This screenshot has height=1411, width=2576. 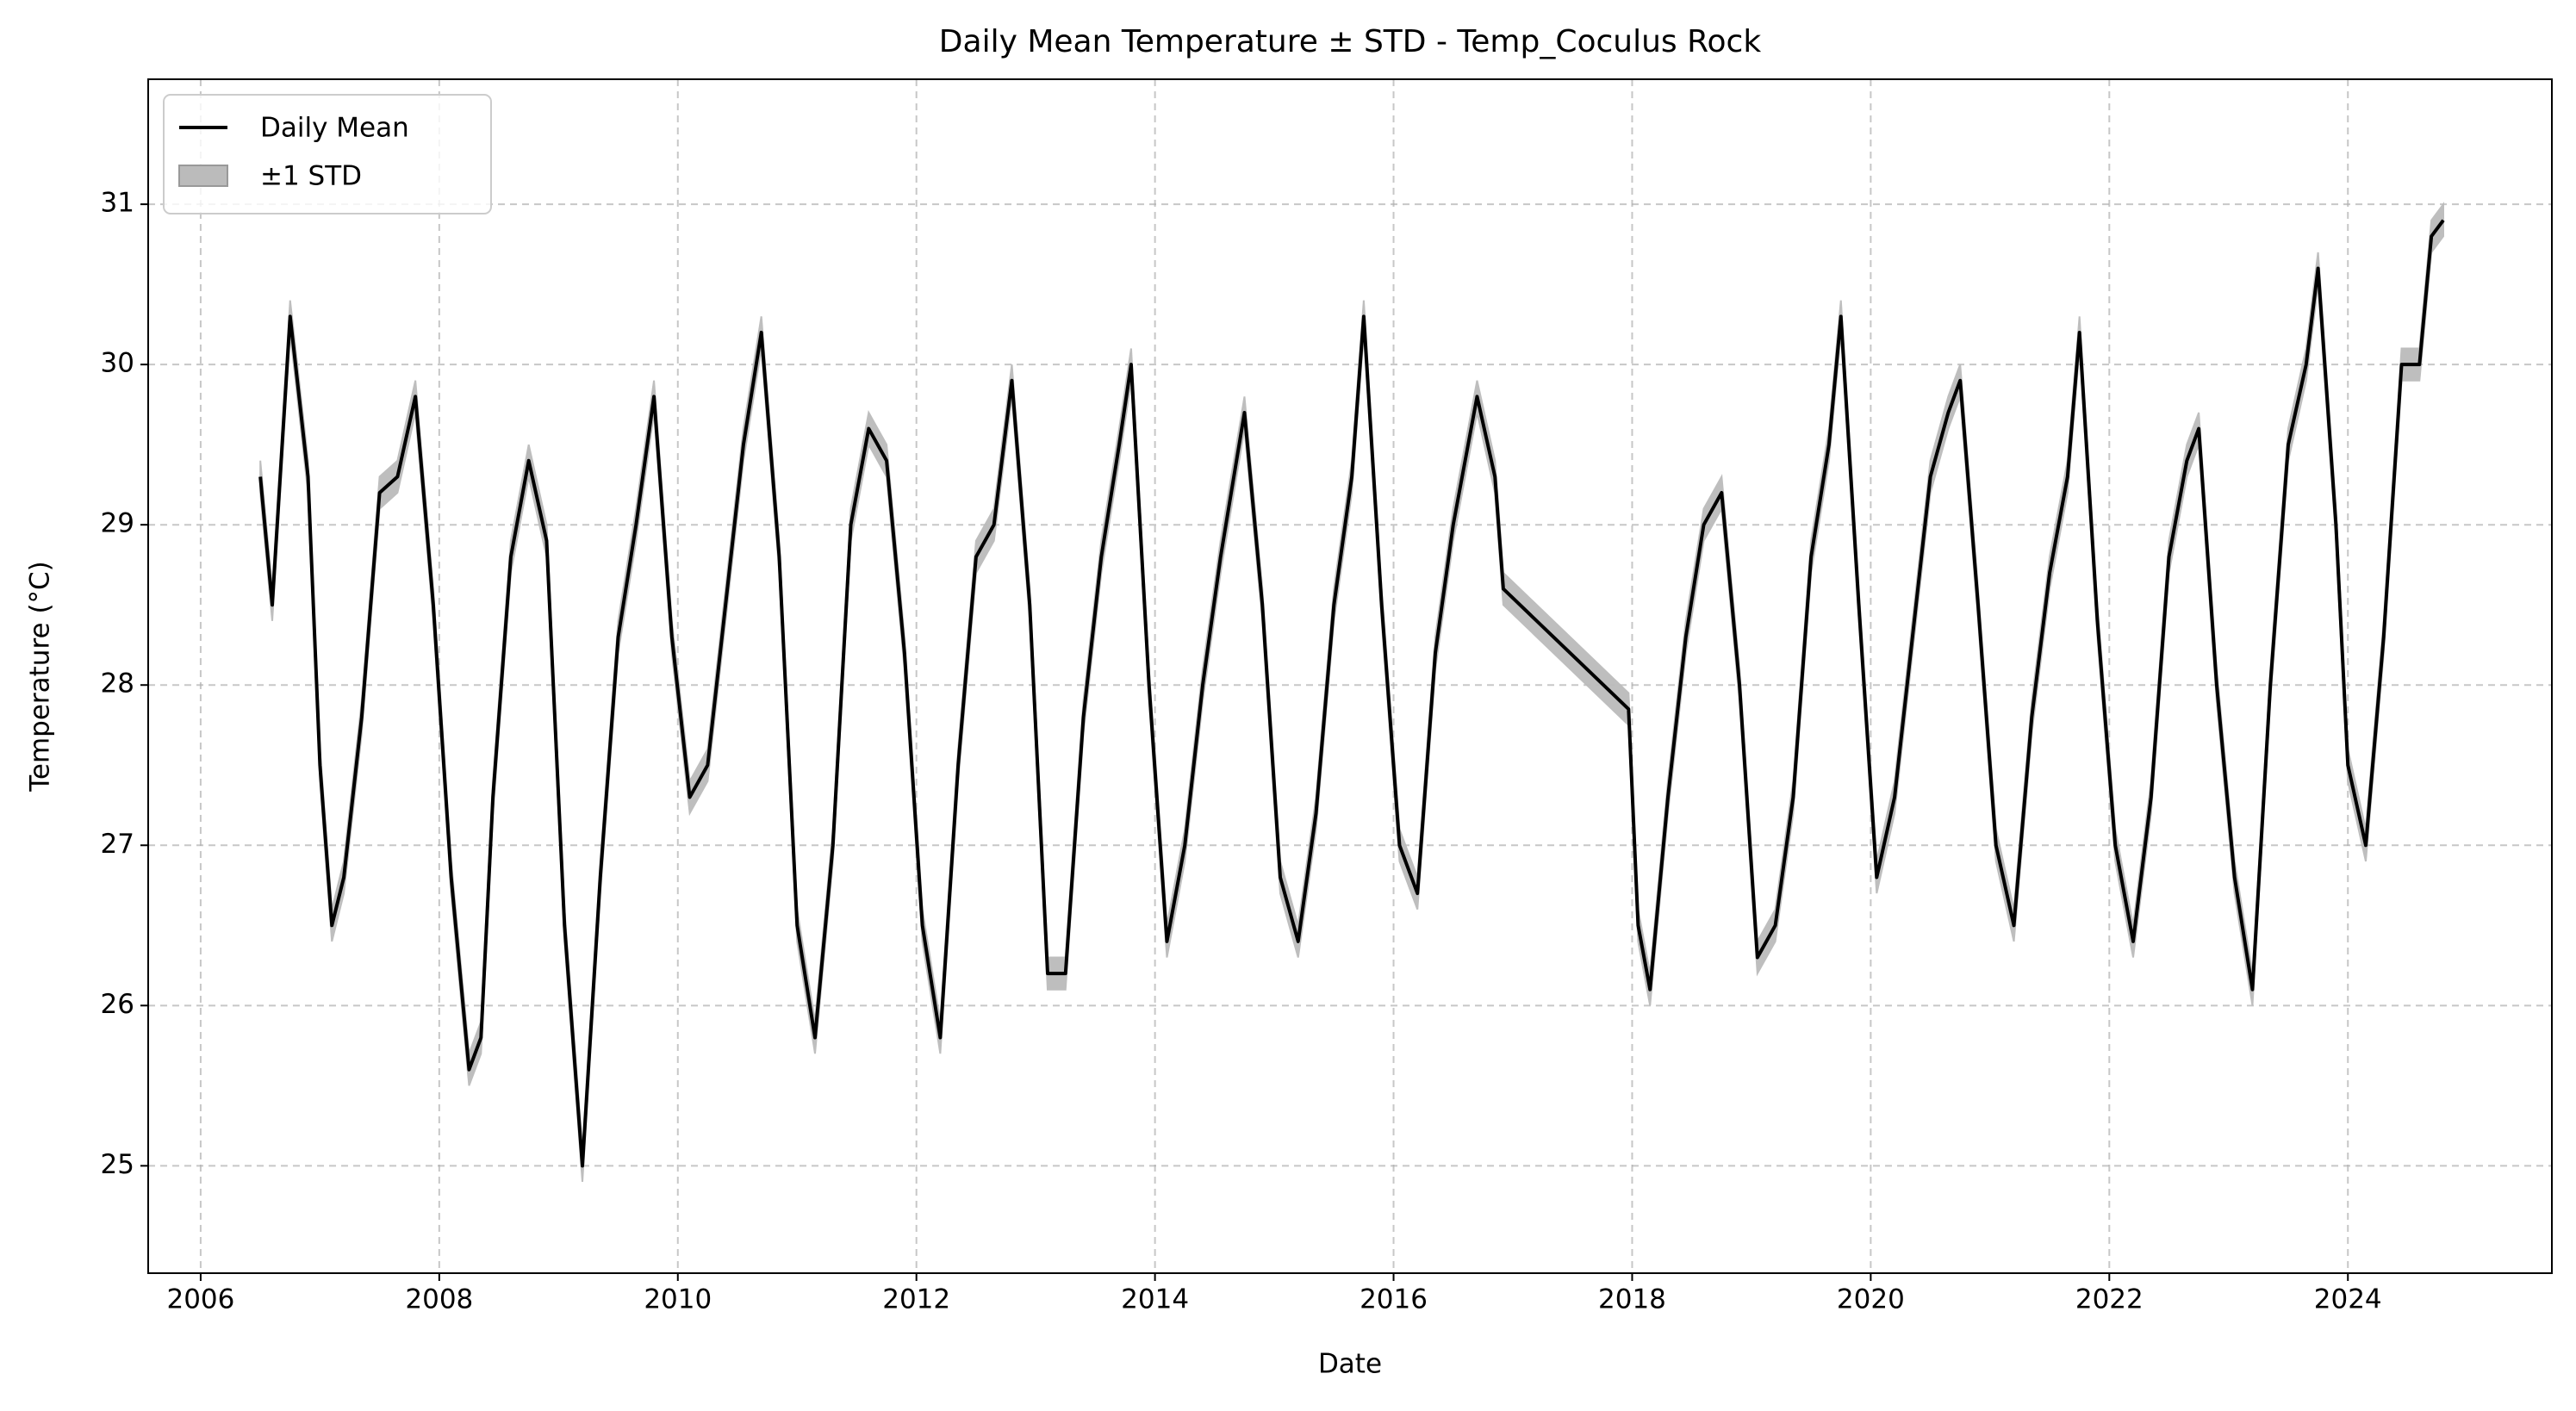 I want to click on y-tick-label: 28, so click(x=118, y=683).